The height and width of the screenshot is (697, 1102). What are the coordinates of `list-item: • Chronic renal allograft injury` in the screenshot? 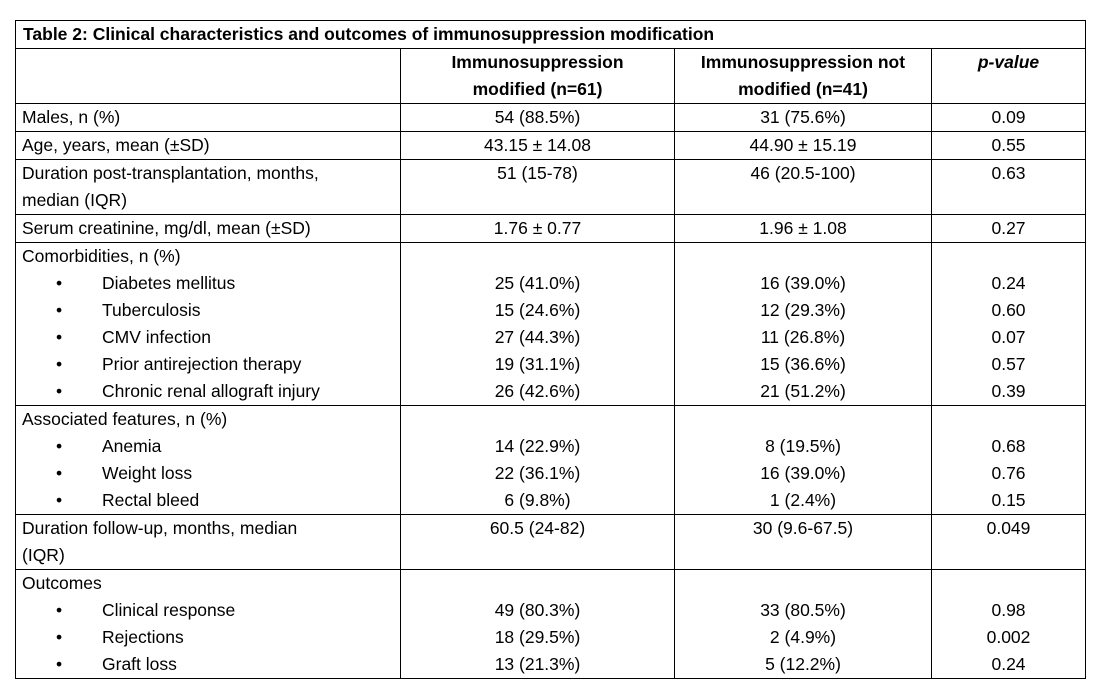 It's located at (208, 391).